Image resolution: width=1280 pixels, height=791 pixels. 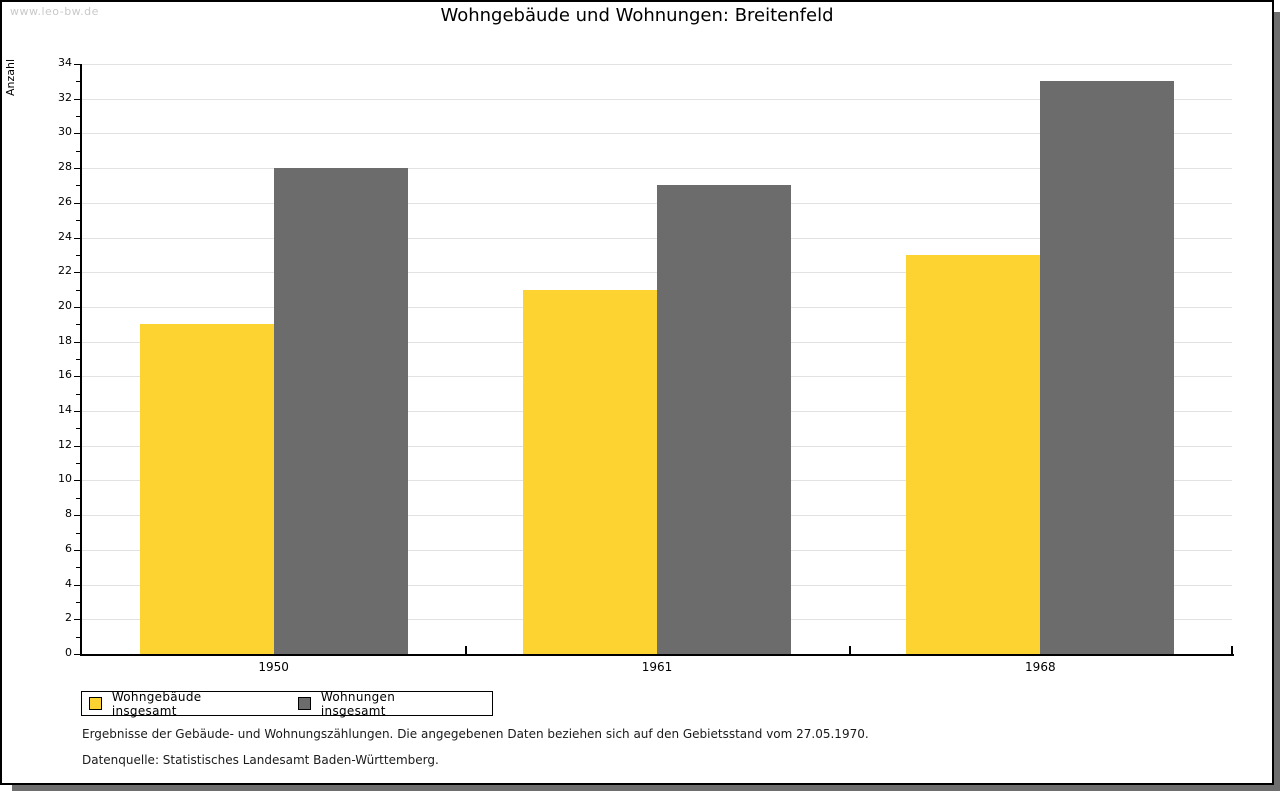 What do you see at coordinates (65, 132) in the screenshot?
I see `y-axis-tick-label: 30` at bounding box center [65, 132].